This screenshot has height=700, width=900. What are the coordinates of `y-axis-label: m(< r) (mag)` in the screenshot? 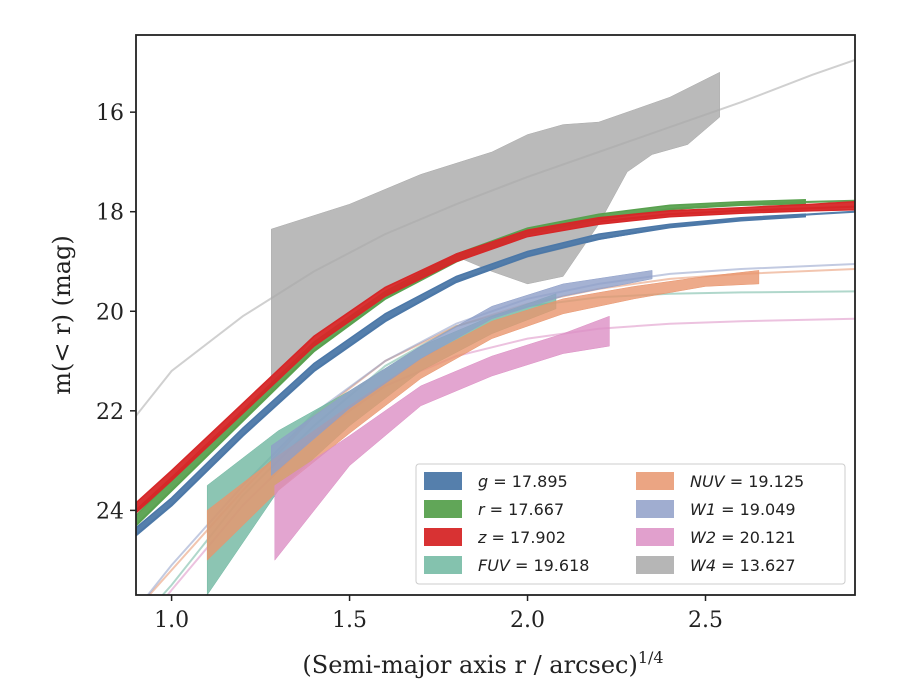 It's located at (62, 314).